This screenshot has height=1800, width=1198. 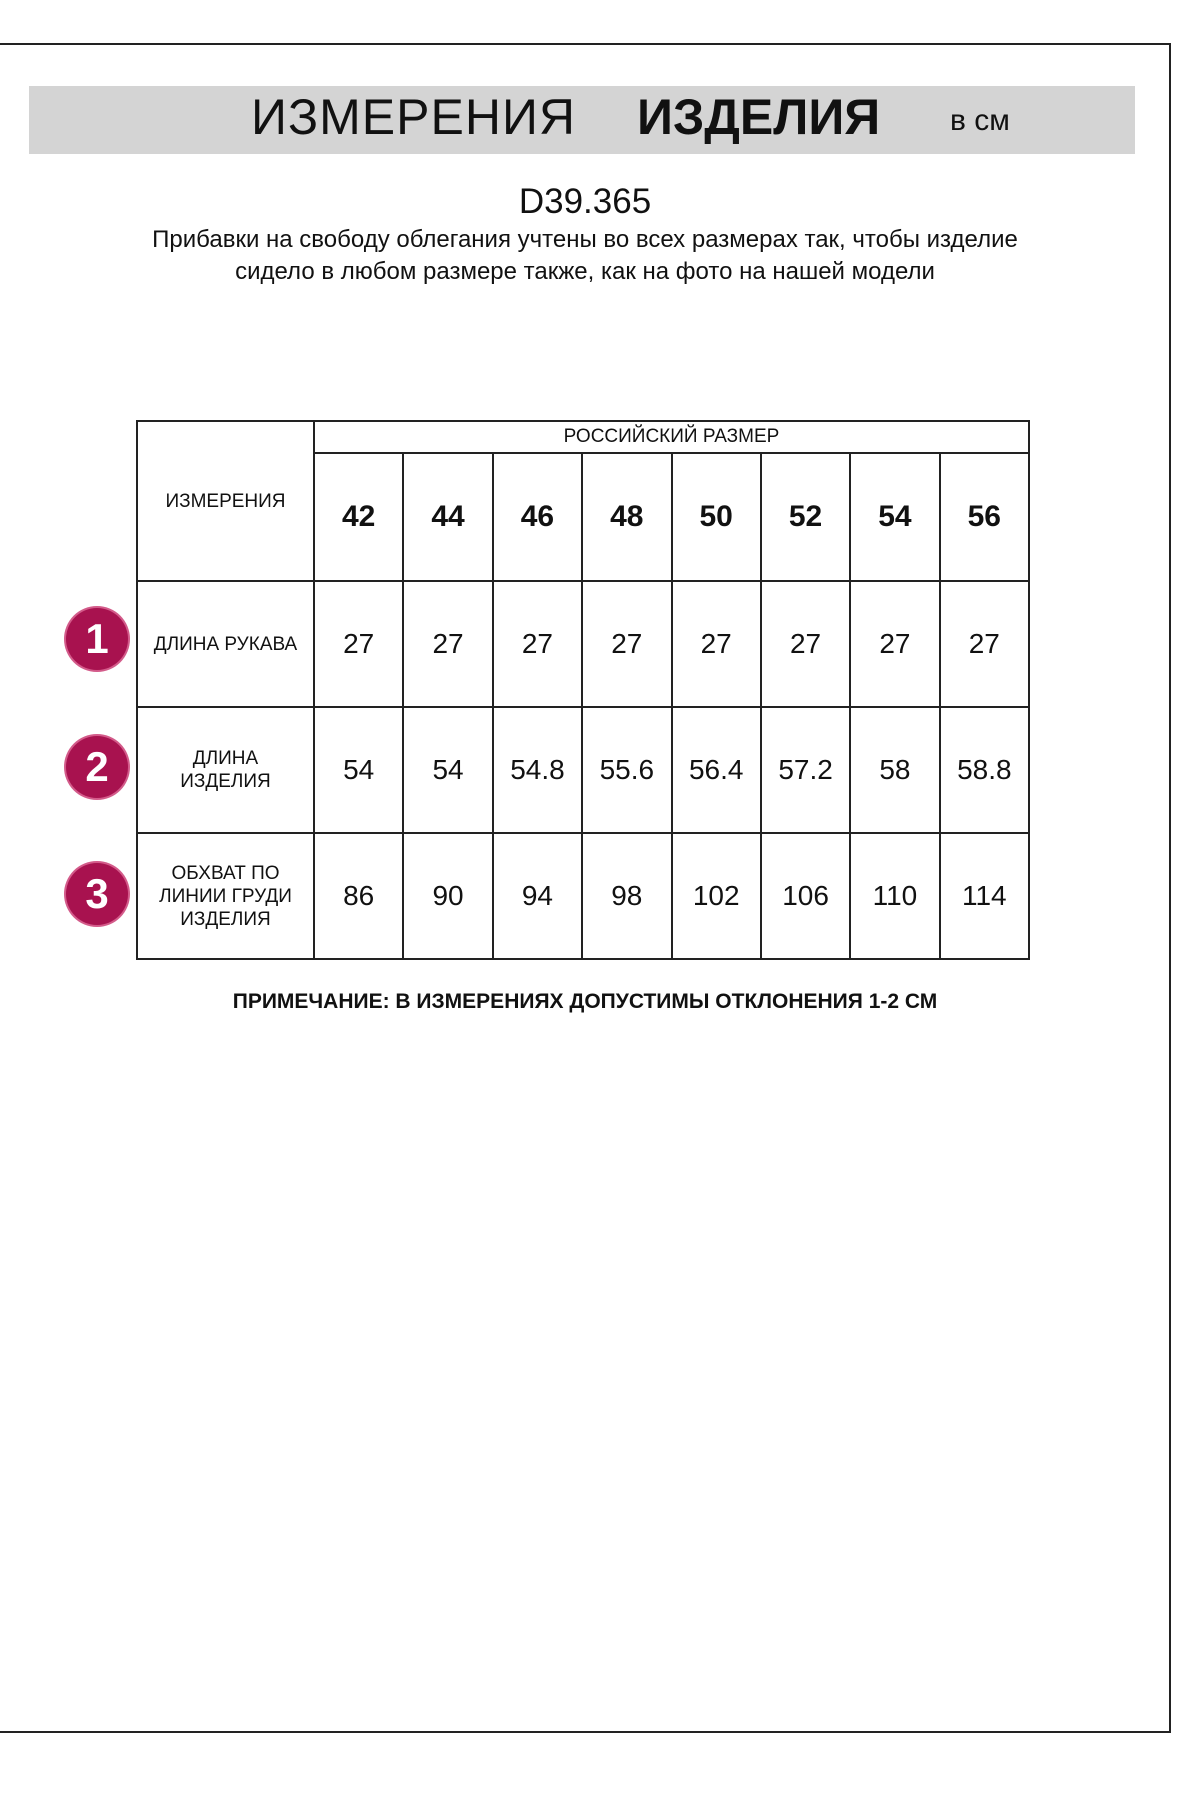 I want to click on measurements-header: ИЗМЕРЕНИЯ, so click(x=225, y=501).